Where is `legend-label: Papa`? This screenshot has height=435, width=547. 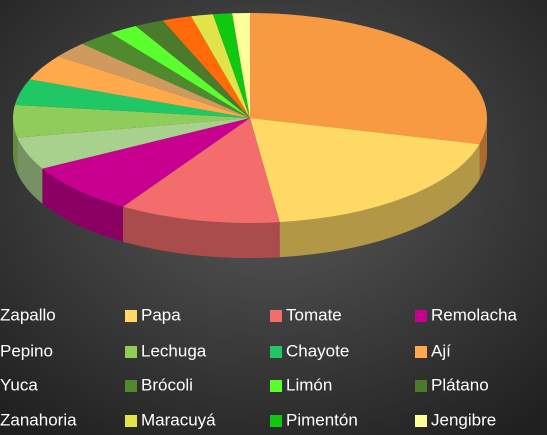
legend-label: Papa is located at coordinates (161, 314).